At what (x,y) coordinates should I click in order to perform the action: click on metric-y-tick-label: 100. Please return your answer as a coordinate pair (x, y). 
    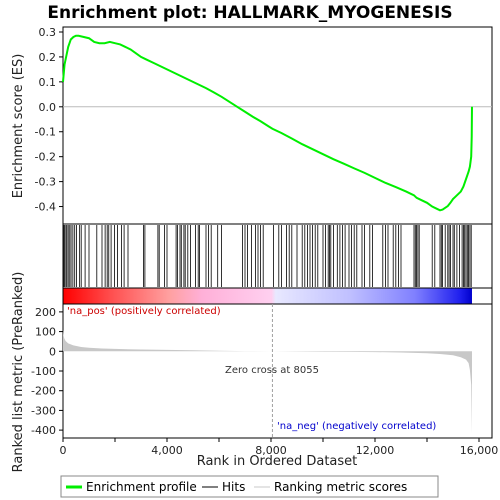
    Looking at the image, I should click on (45, 332).